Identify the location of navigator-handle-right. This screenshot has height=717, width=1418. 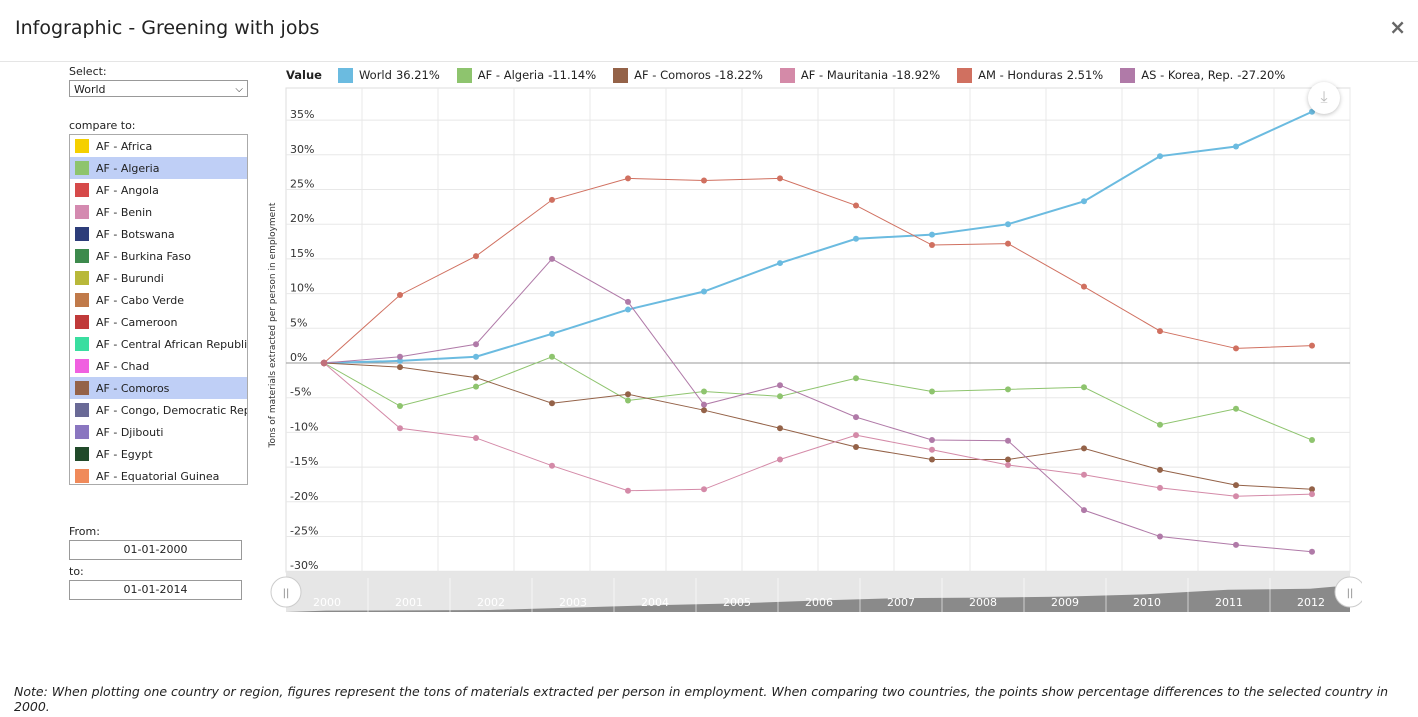
(1348, 592).